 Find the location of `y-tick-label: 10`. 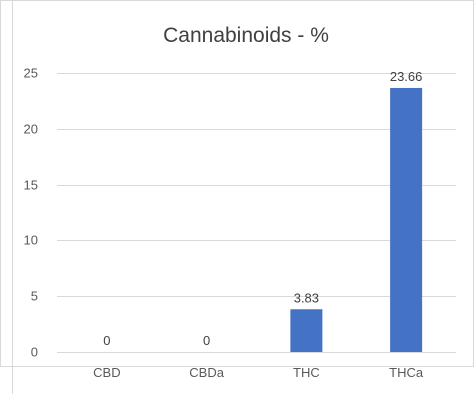

y-tick-label: 10 is located at coordinates (31, 240).